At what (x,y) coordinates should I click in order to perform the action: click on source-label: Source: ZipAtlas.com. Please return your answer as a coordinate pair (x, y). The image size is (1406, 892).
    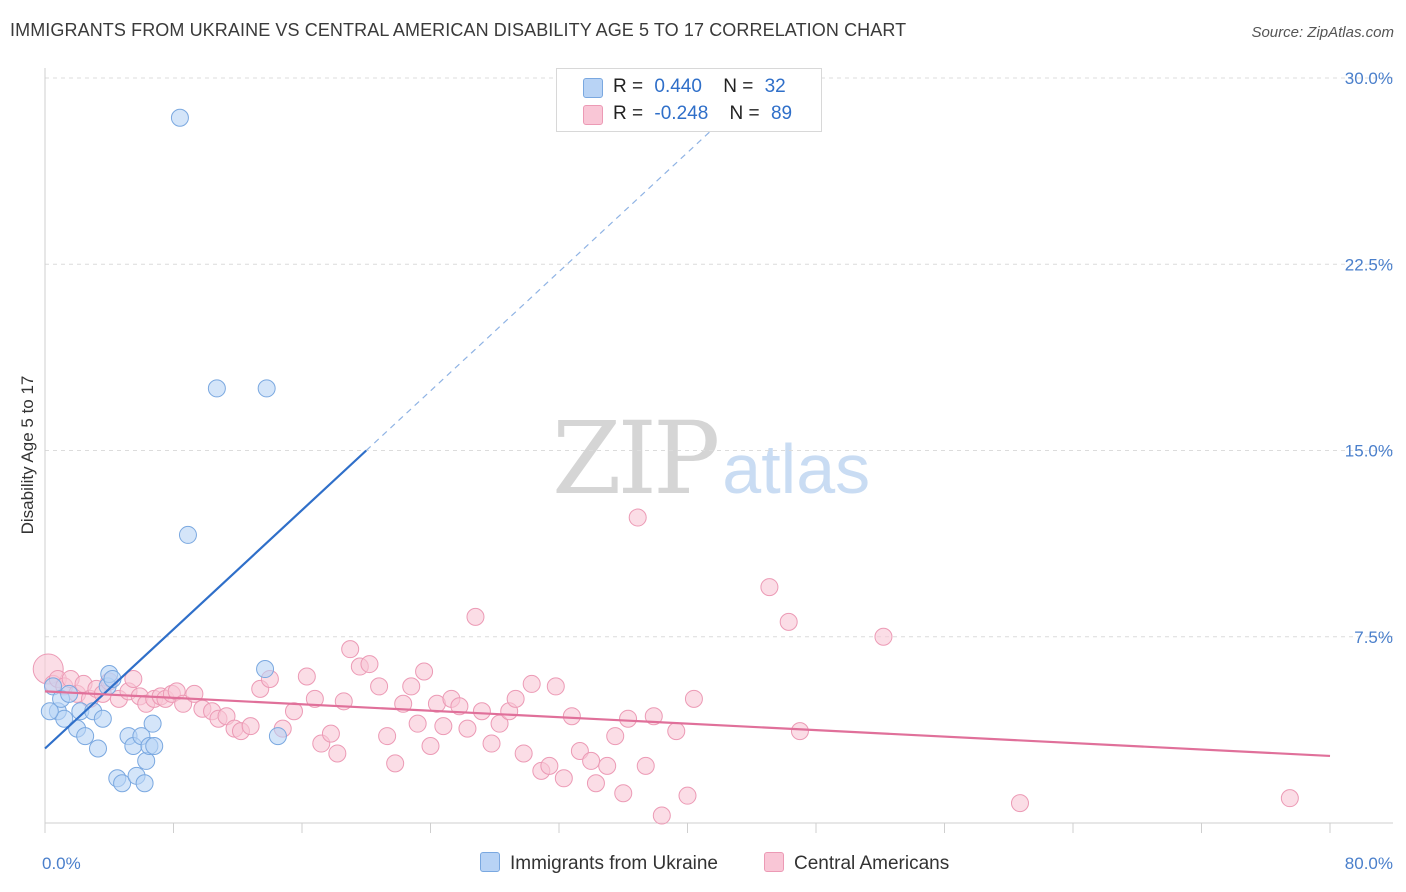
    Looking at the image, I should click on (1322, 32).